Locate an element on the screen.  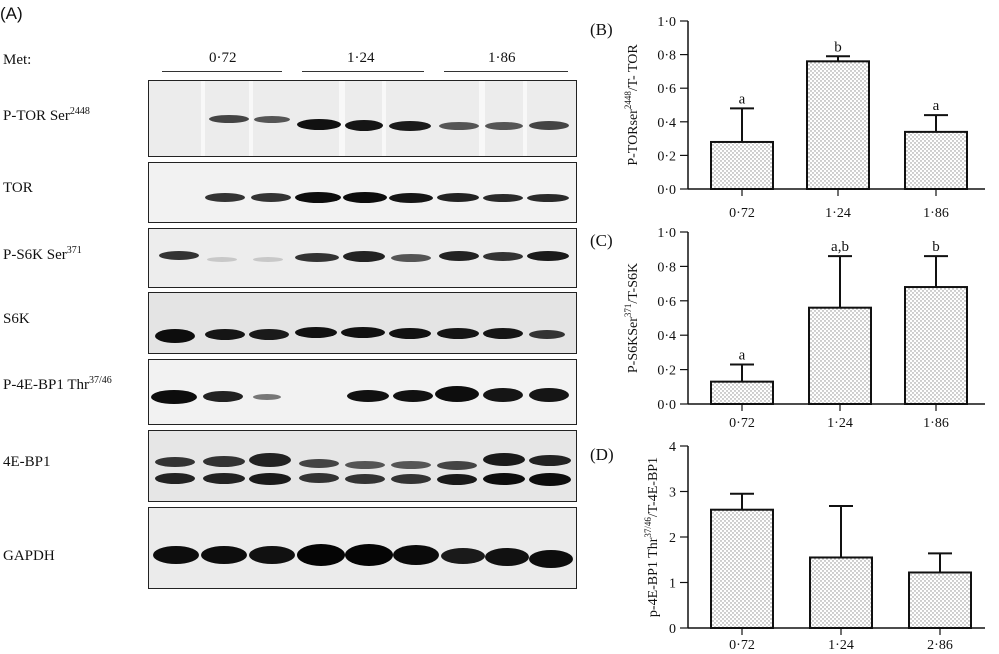
group-label: 1·24 is located at coordinates (361, 58).